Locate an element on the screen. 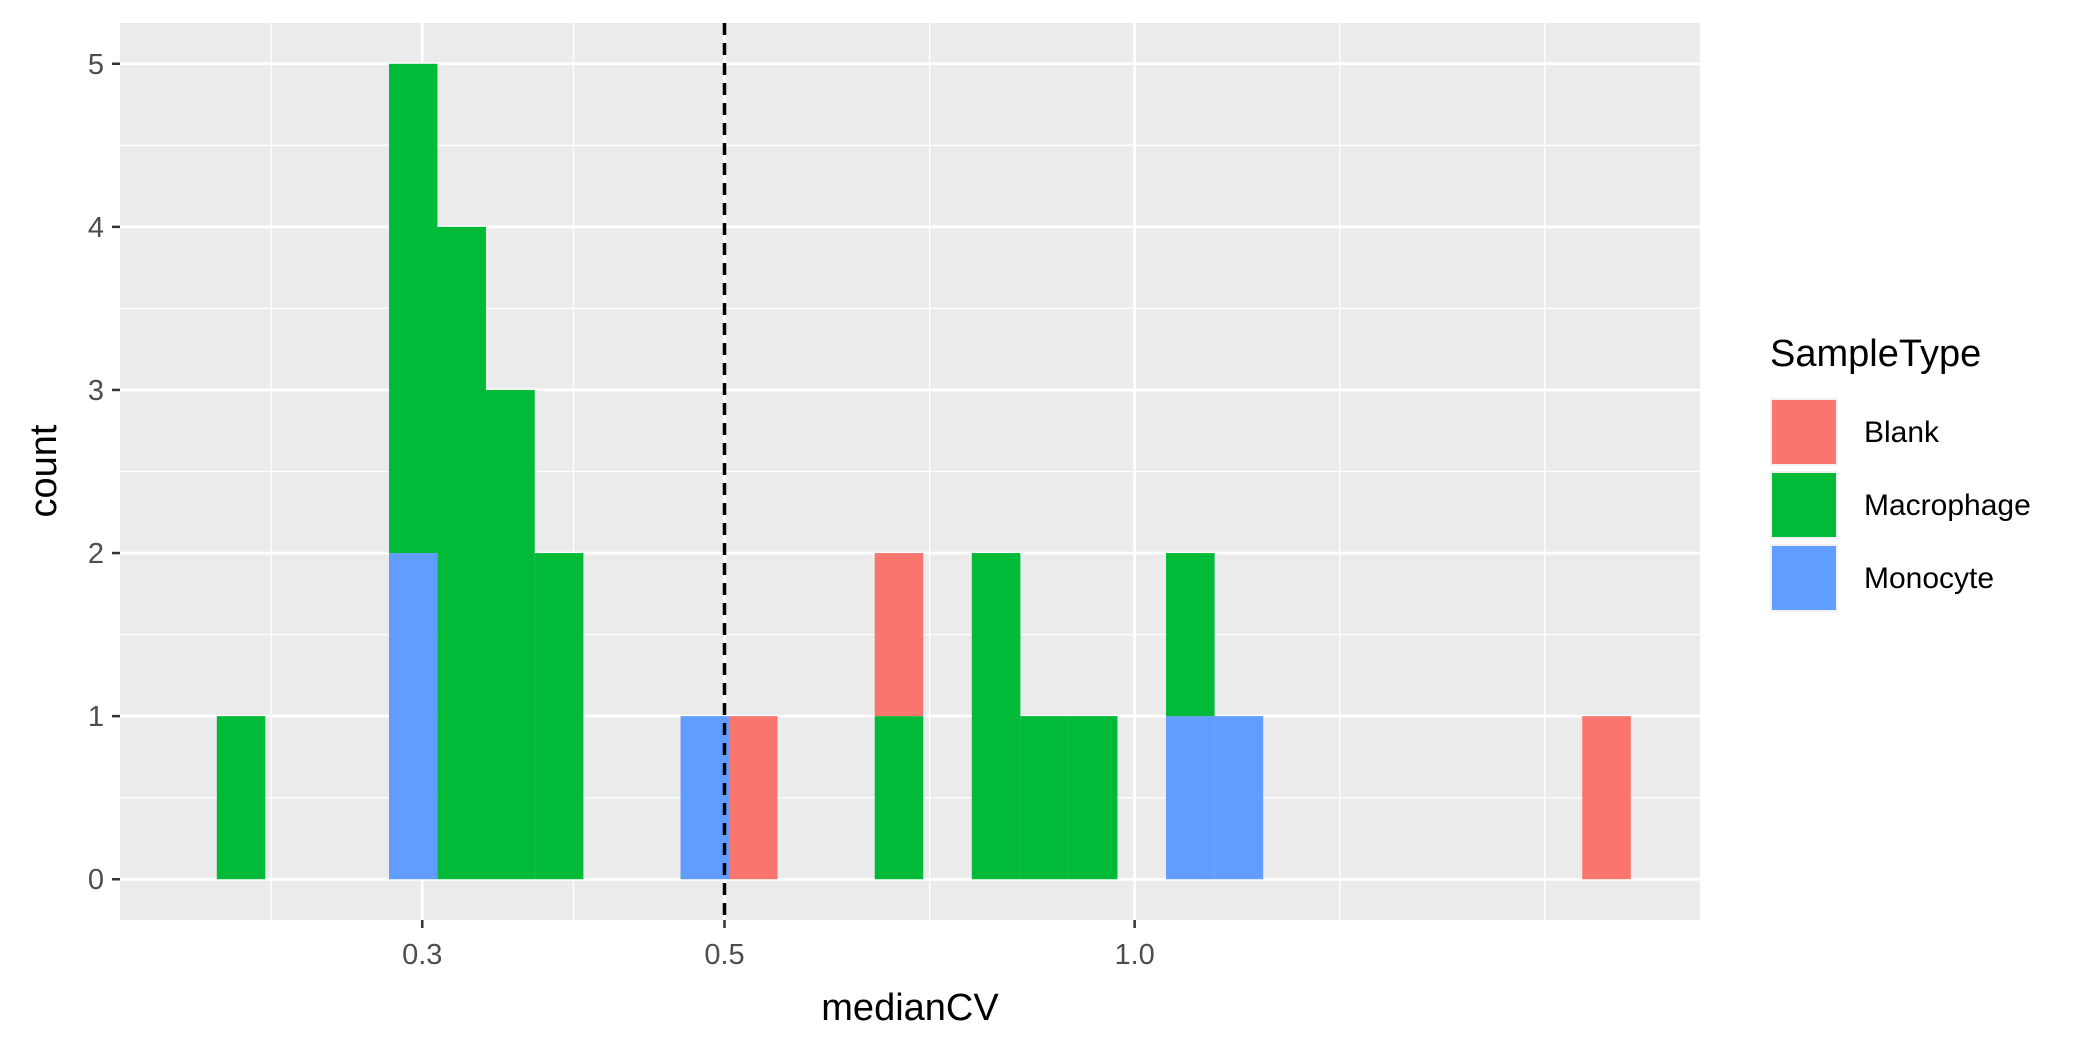 This screenshot has height=1050, width=2100. y-tick-label: 4 is located at coordinates (96, 228).